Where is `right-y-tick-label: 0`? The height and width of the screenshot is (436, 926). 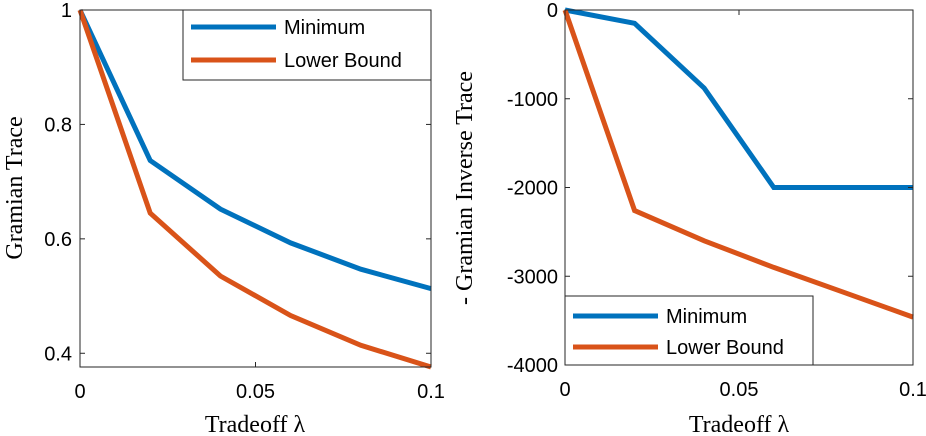 right-y-tick-label: 0 is located at coordinates (552, 11).